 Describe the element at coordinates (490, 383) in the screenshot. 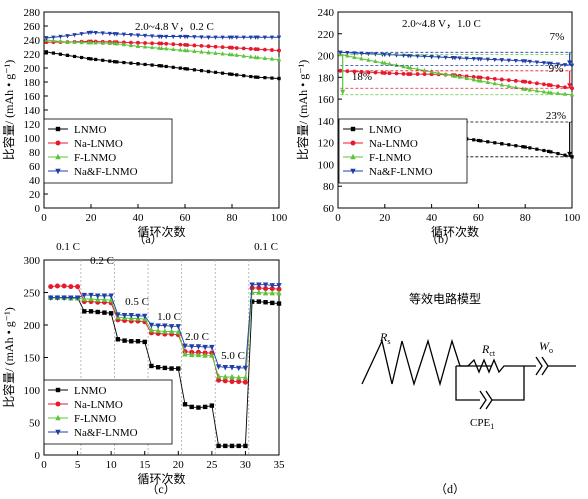

I see `parallel-branch-bottom` at that location.